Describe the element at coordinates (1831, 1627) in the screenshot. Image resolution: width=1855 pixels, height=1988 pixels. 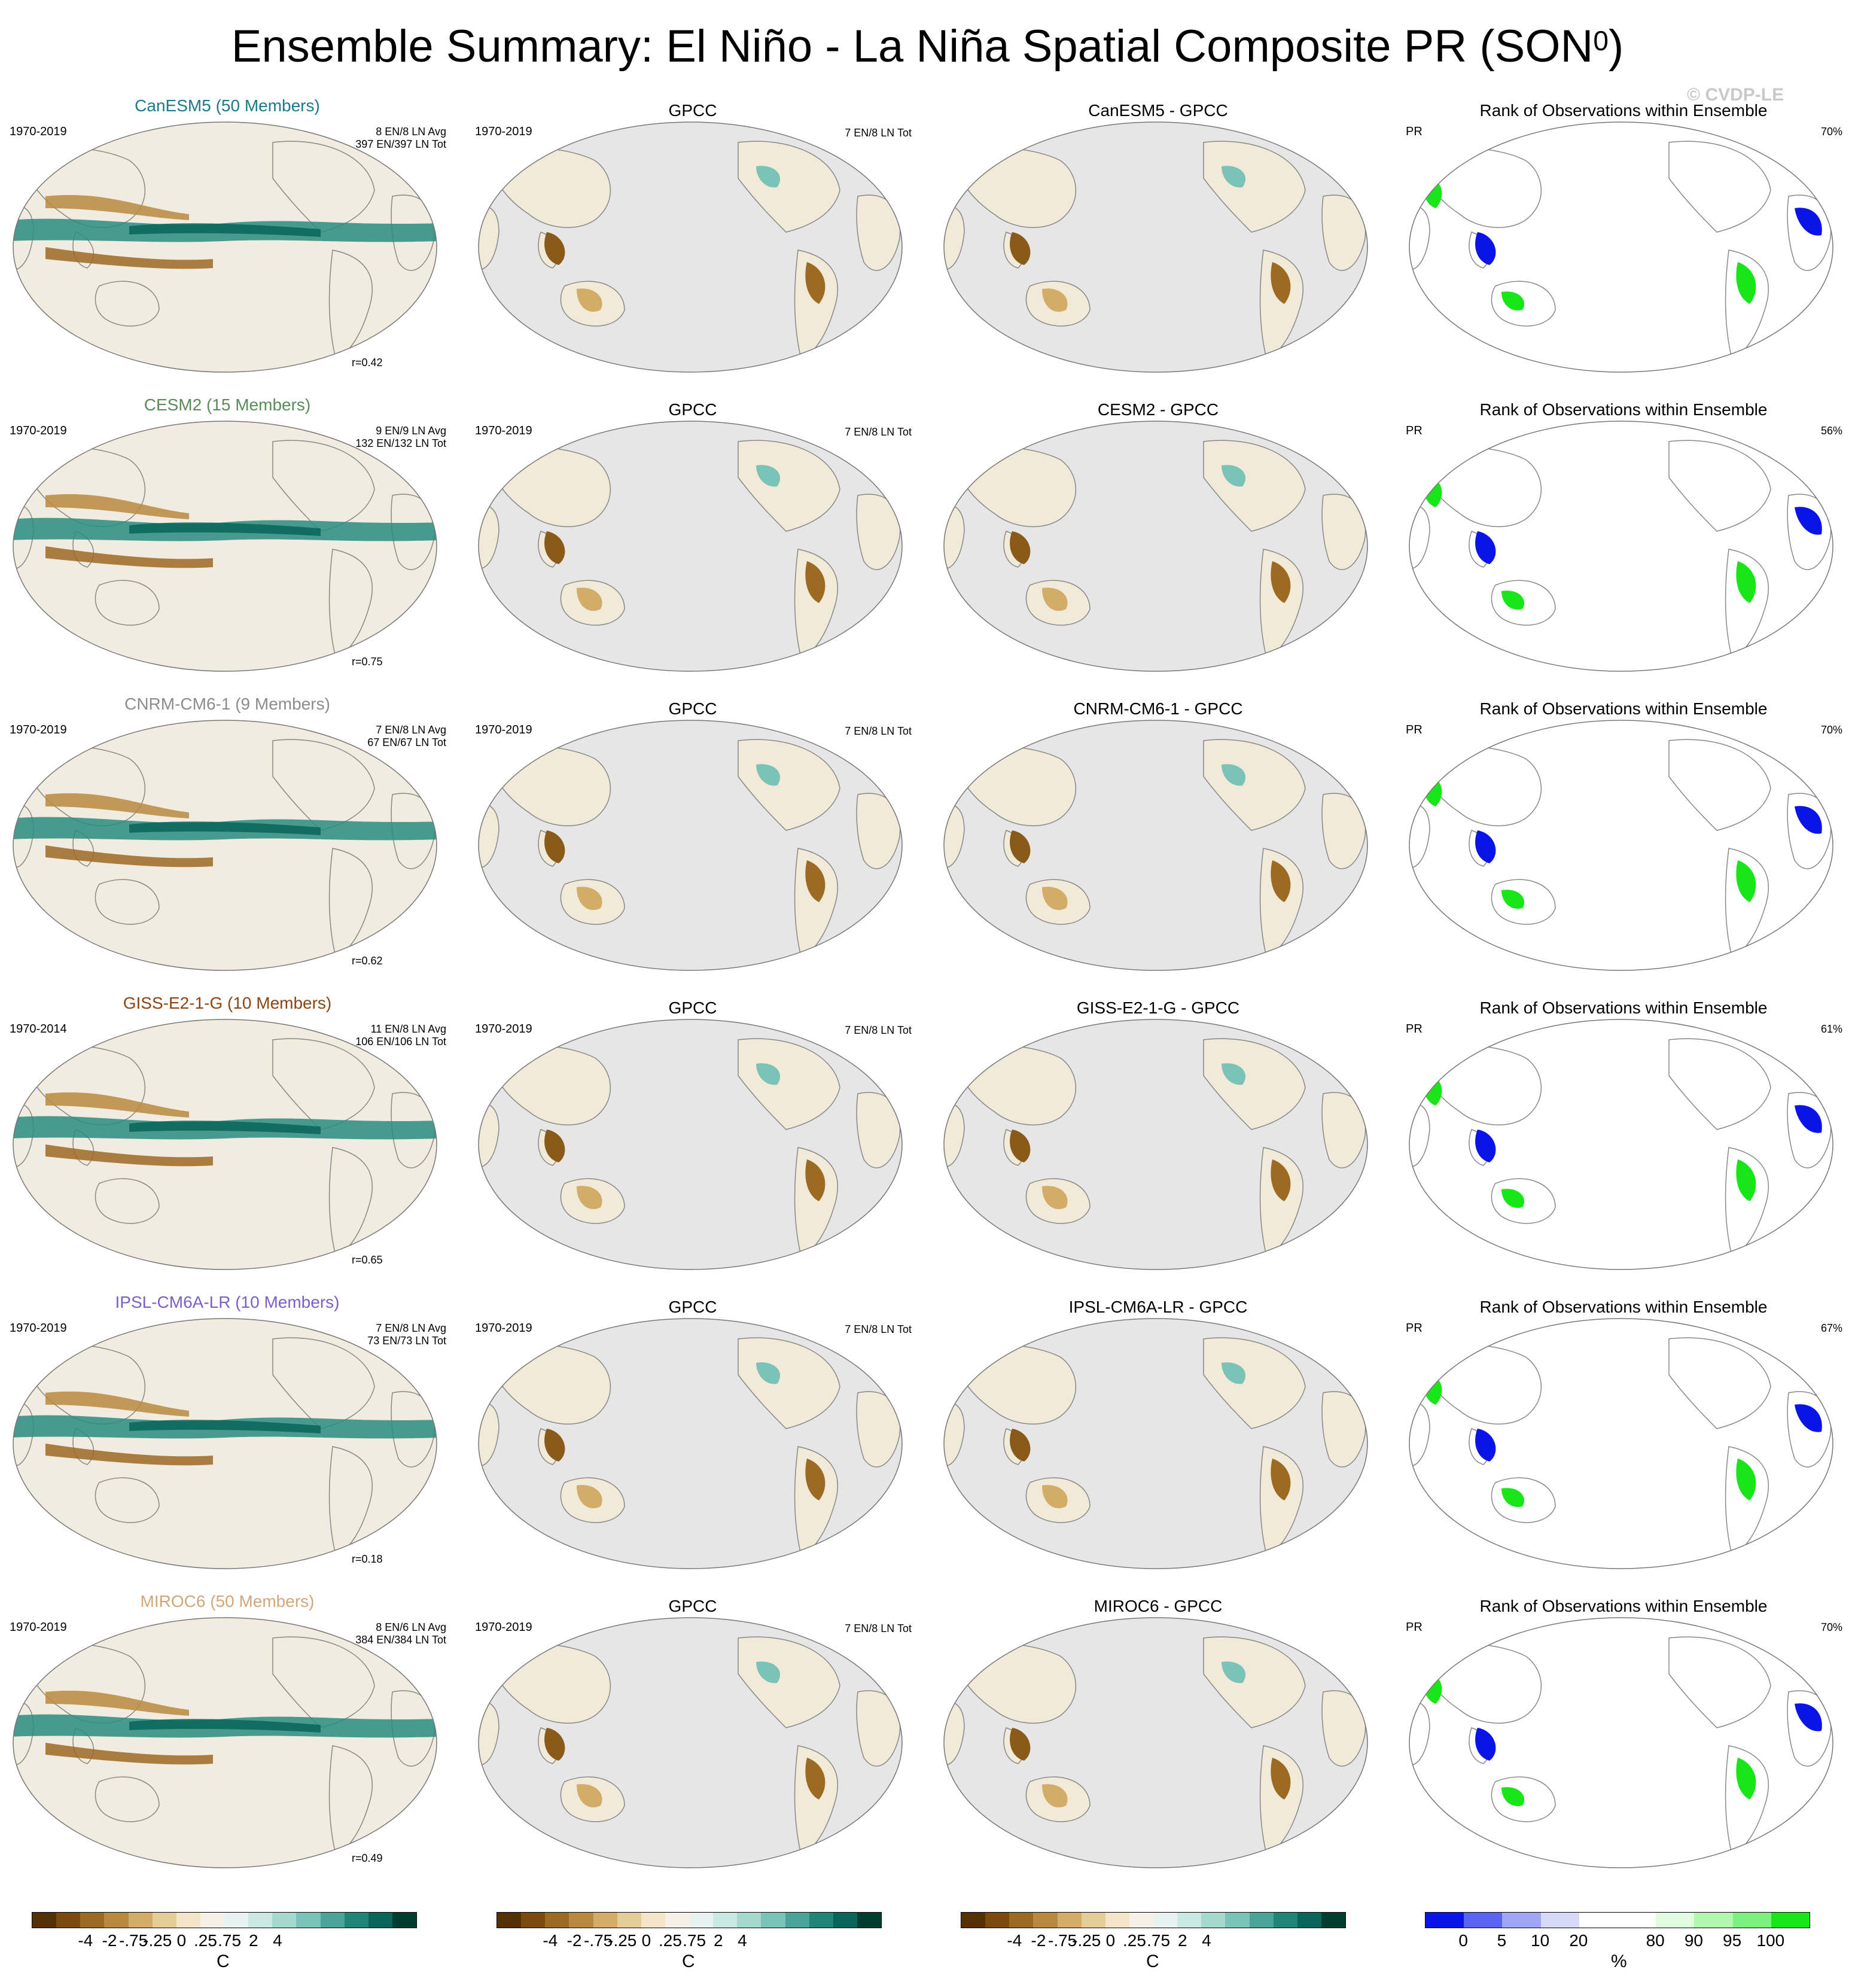
I see `rank-percent: 70%` at that location.